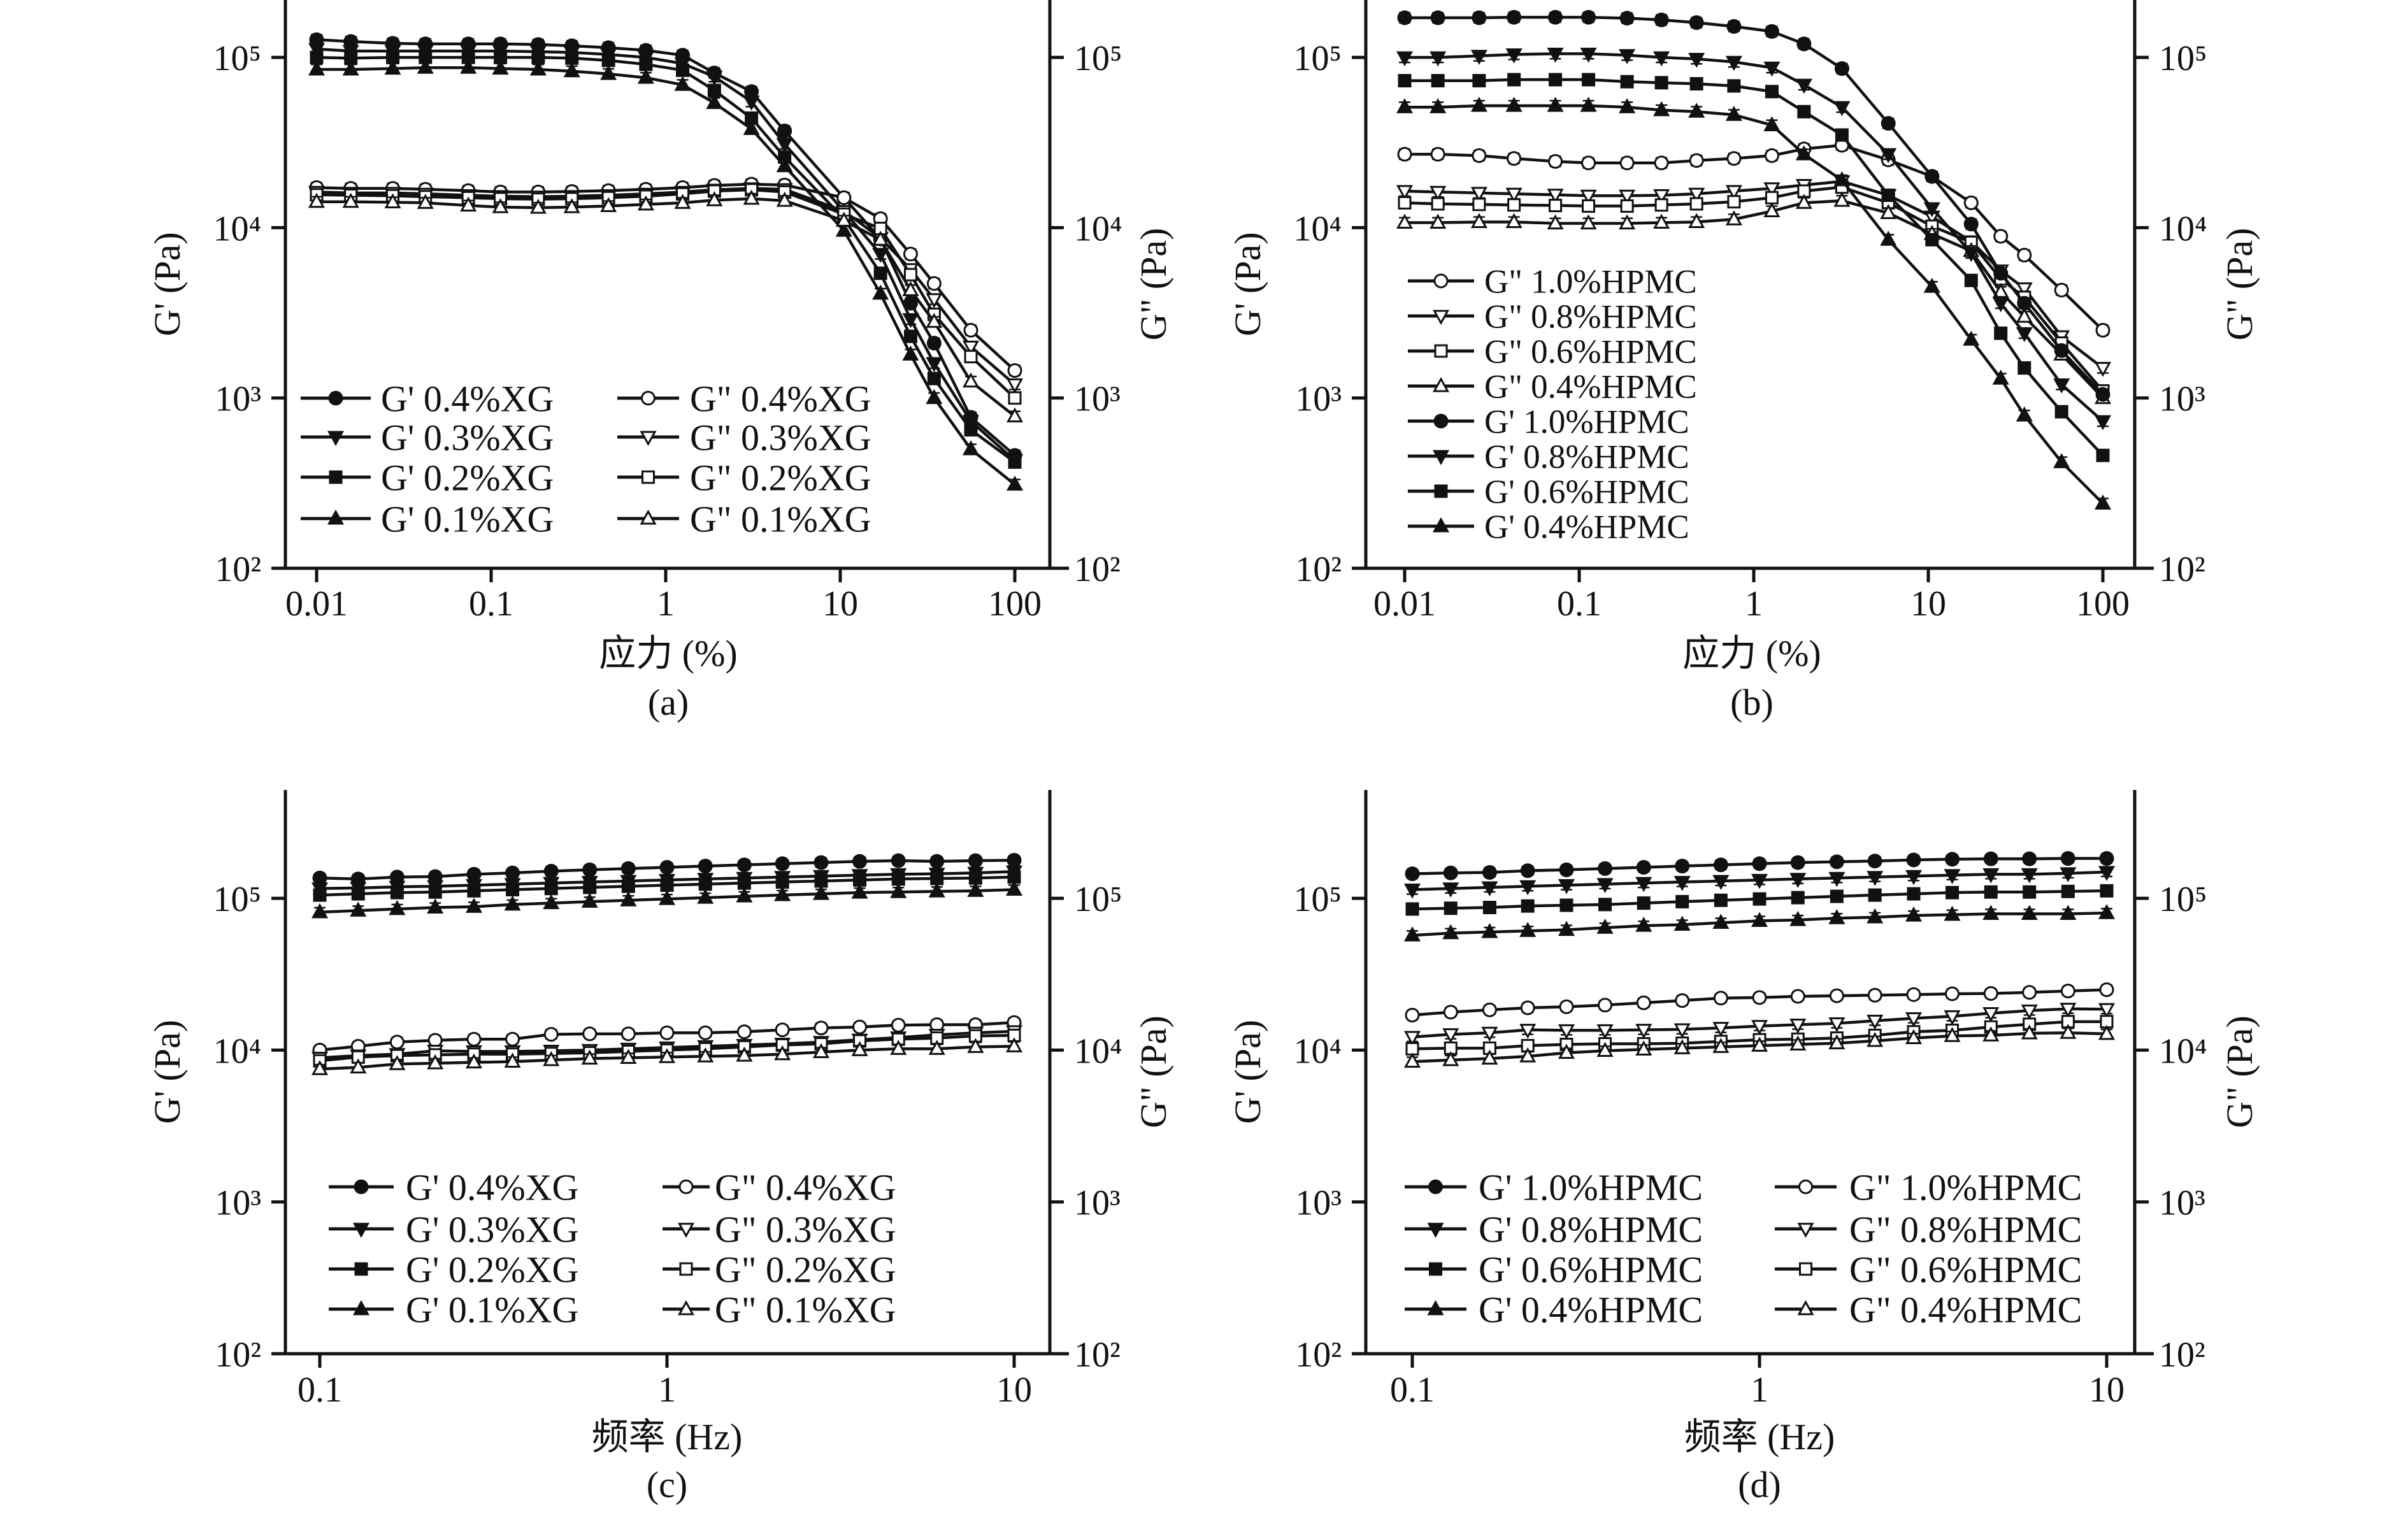 This screenshot has width=2408, height=1520. Describe the element at coordinates (1015, 604) in the screenshot. I see `x-tick-label: 100` at that location.